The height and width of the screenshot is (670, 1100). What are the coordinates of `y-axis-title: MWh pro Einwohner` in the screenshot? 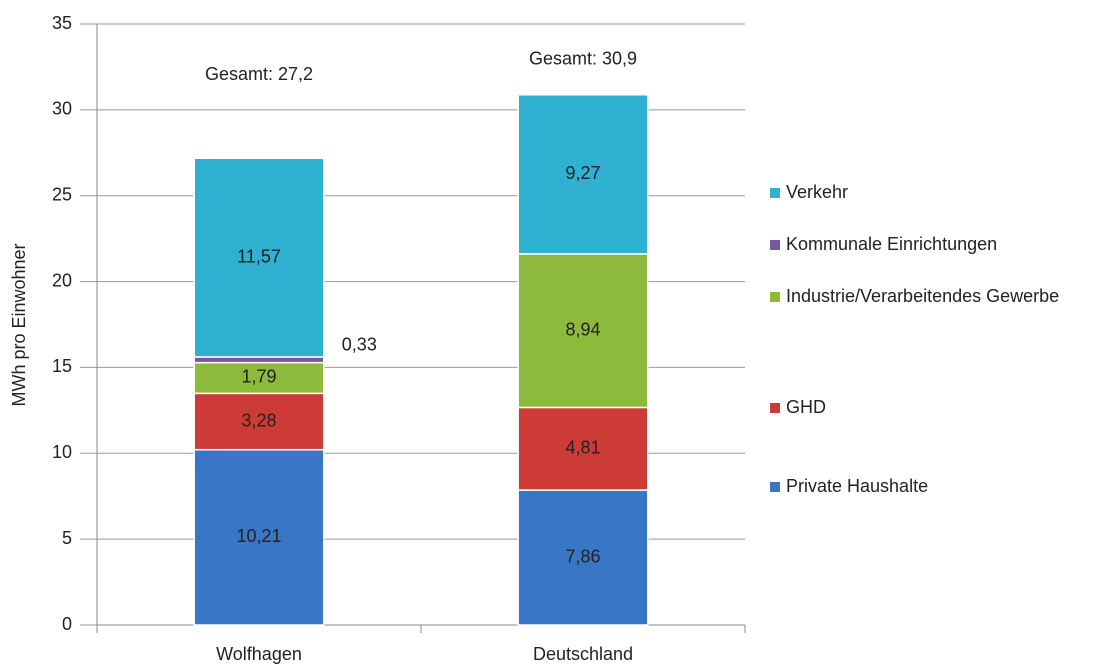 It's located at (19, 324).